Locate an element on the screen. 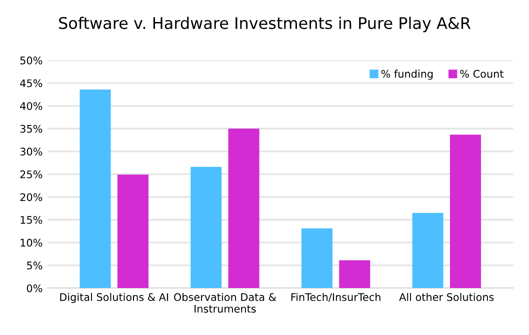 This screenshot has height=335, width=529. chart-title: Software v. Hardware Investments in Pure Play A&R is located at coordinates (265, 24).